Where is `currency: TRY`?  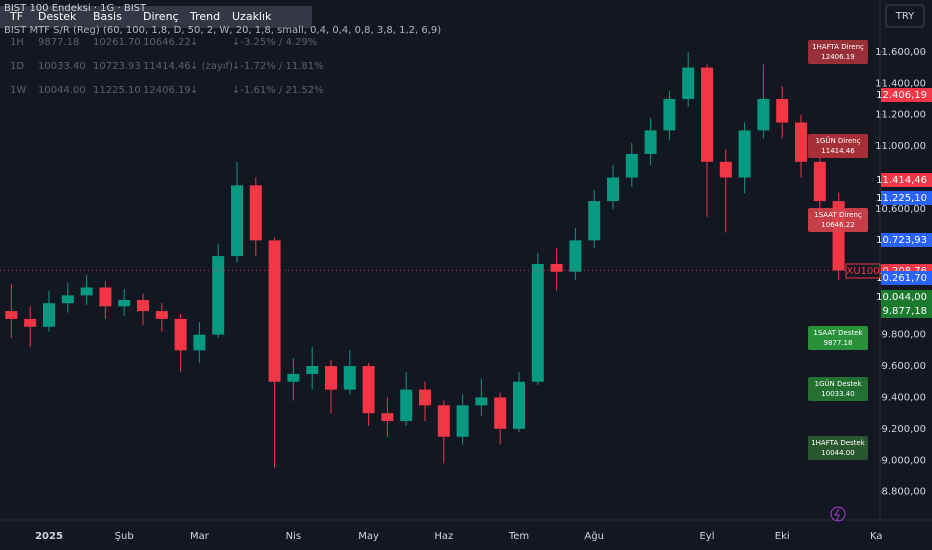 currency: TRY is located at coordinates (905, 16).